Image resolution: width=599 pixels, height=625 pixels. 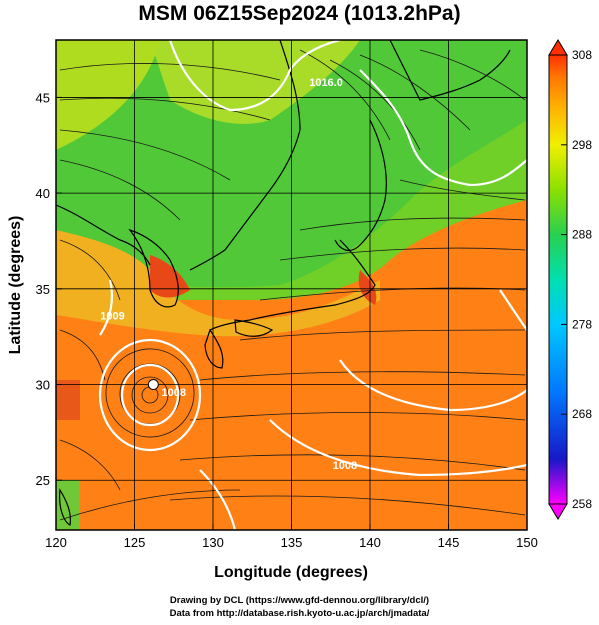 I want to click on colorbar: 308 298 288 278 268 258, so click(x=570, y=279).